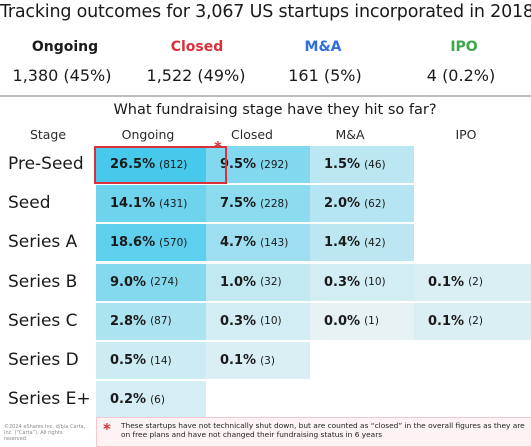 The width and height of the screenshot is (531, 447). I want to click on heatmap-cell-series-e-ongoing: 0.2% (6), so click(151, 400).